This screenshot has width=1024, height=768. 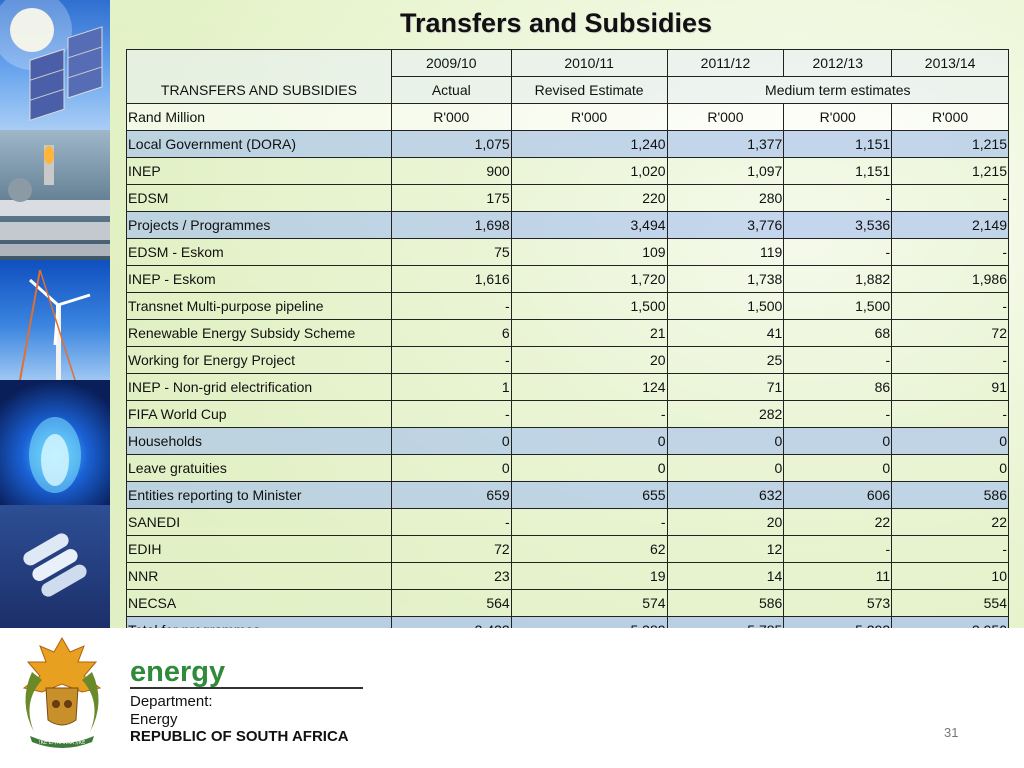 What do you see at coordinates (259, 495) in the screenshot?
I see `row-label: Entities reporting to Minister` at bounding box center [259, 495].